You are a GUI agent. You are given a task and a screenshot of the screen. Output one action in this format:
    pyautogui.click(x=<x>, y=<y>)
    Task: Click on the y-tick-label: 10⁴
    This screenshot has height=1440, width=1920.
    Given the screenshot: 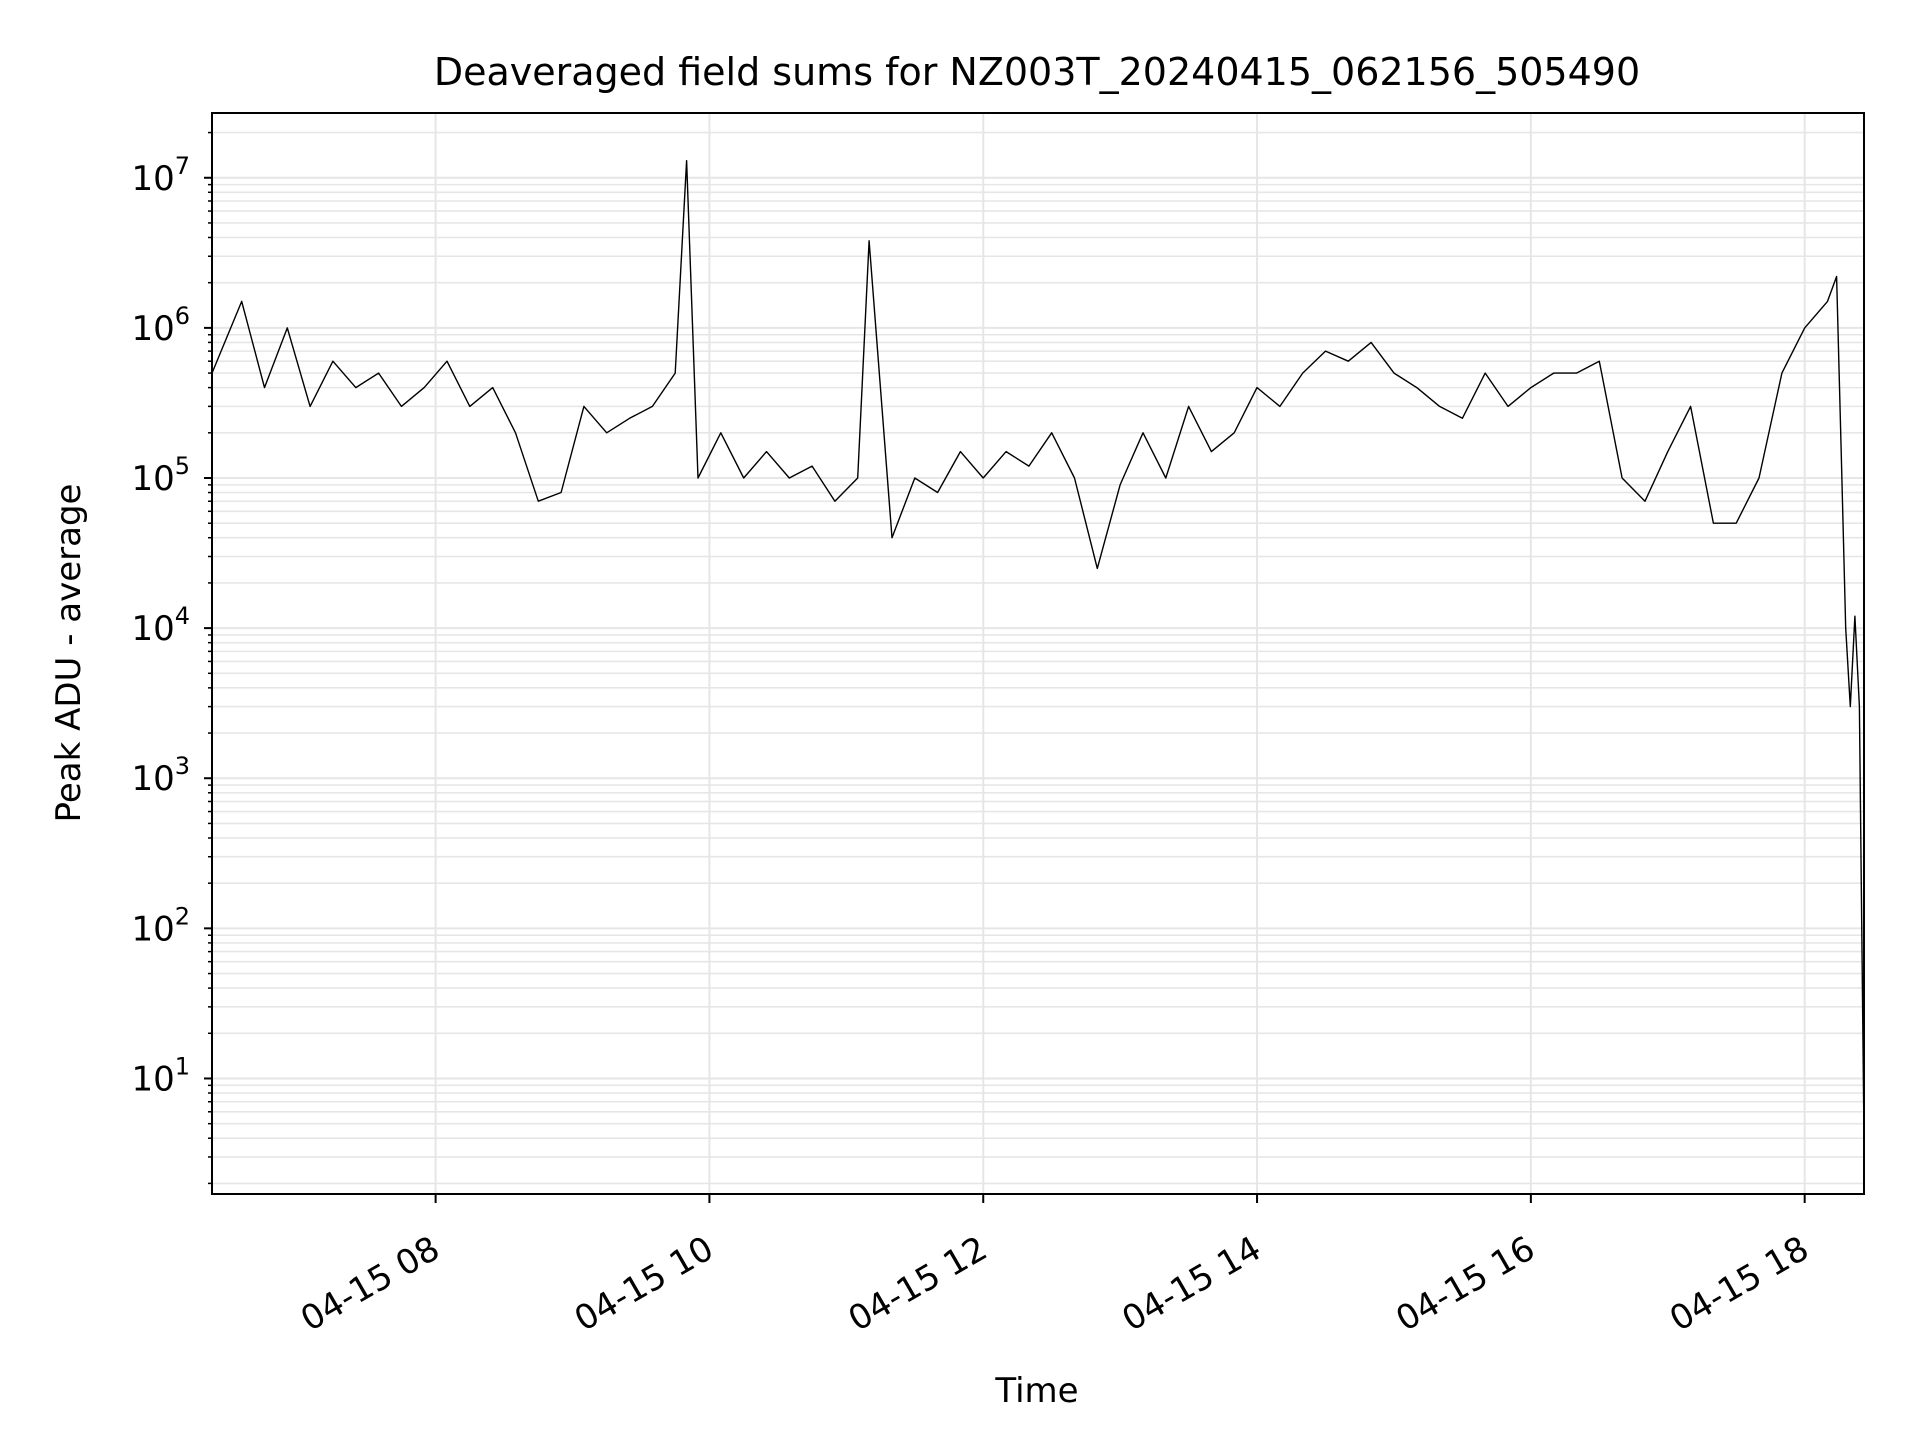 What is the action you would take?
    pyautogui.click(x=160, y=625)
    